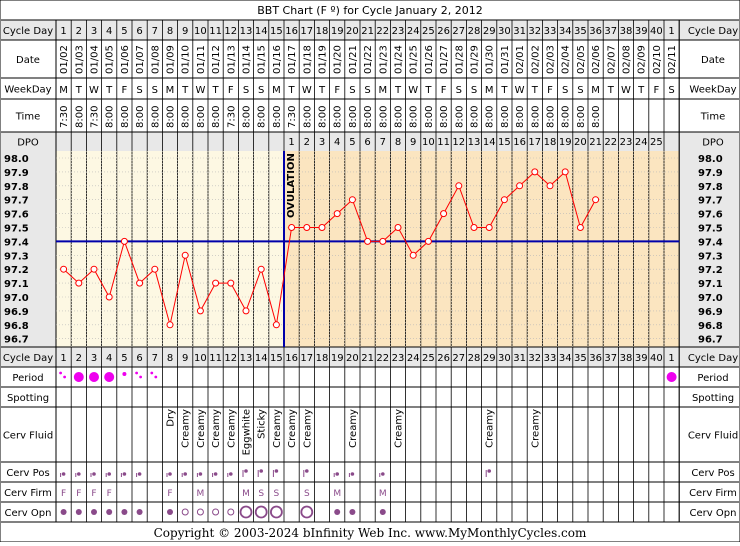  Describe the element at coordinates (247, 59) in the screenshot. I see `date-cell: 01/14` at that location.